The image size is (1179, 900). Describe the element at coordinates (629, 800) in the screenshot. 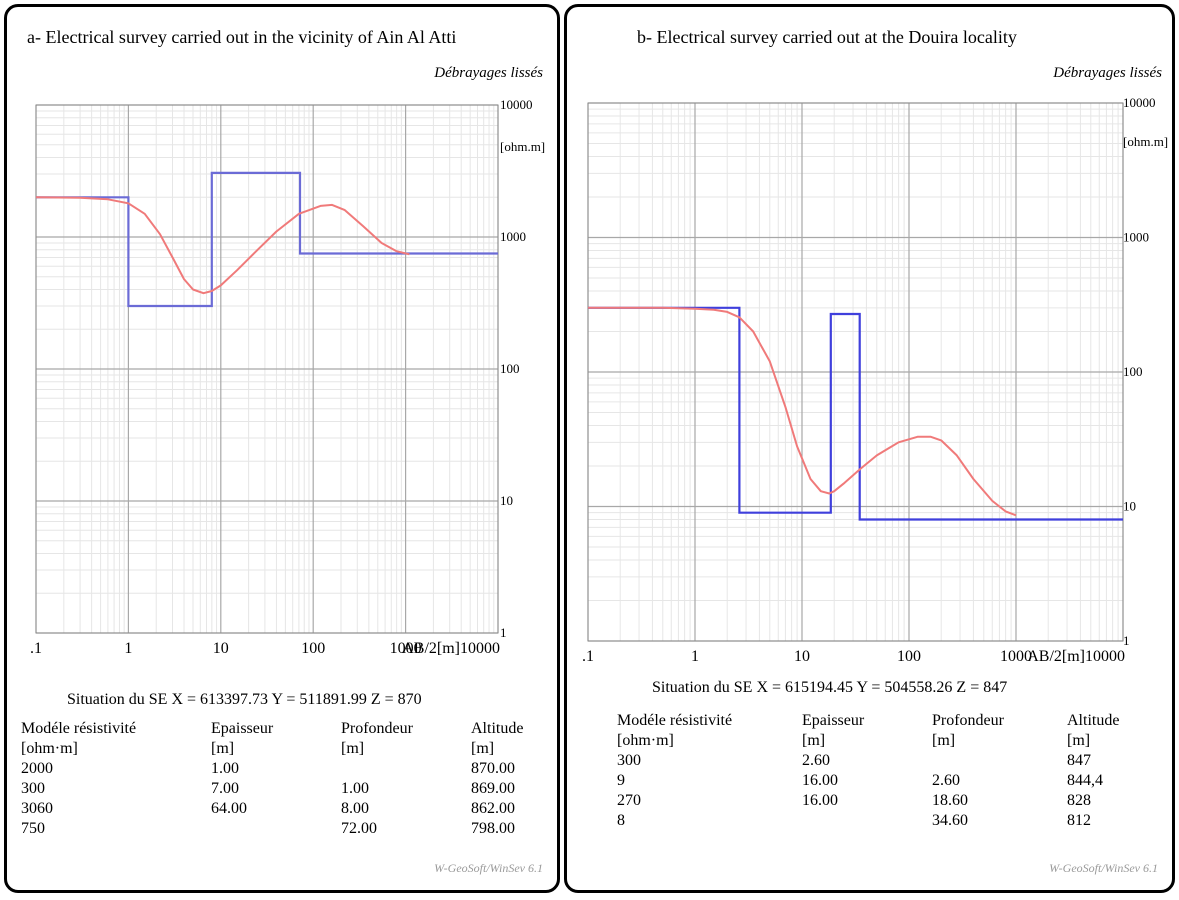

I see `table-cell: 270` at that location.